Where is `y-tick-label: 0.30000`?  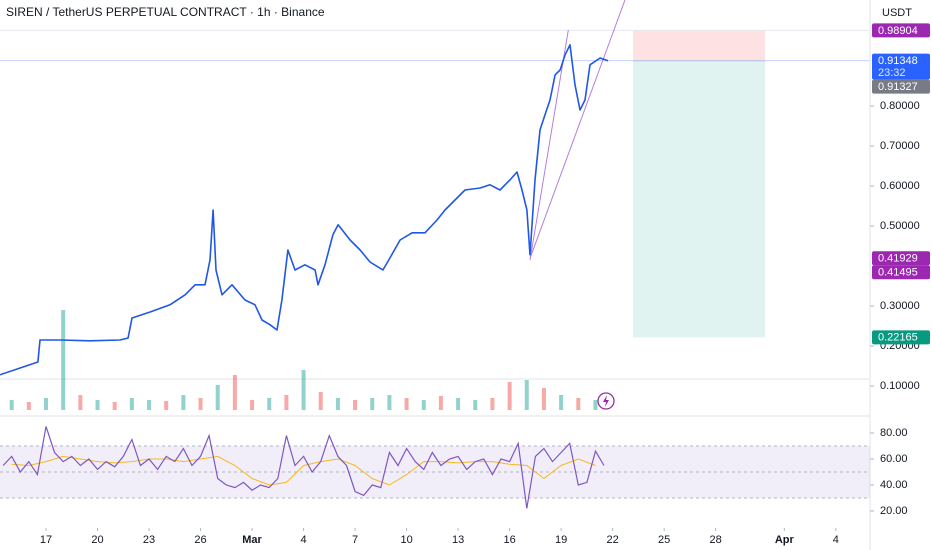
y-tick-label: 0.30000 is located at coordinates (900, 306).